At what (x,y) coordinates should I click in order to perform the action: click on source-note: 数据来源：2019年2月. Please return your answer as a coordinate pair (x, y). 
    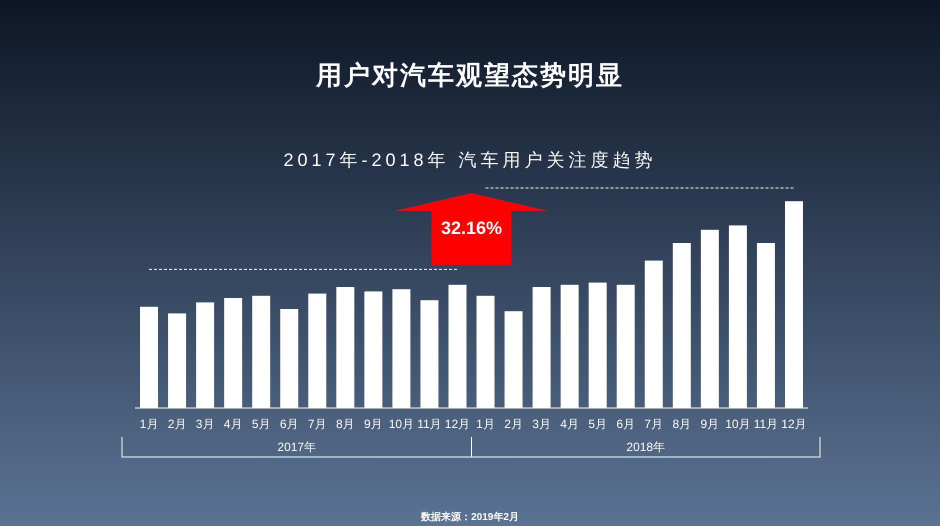
    Looking at the image, I should click on (469, 517).